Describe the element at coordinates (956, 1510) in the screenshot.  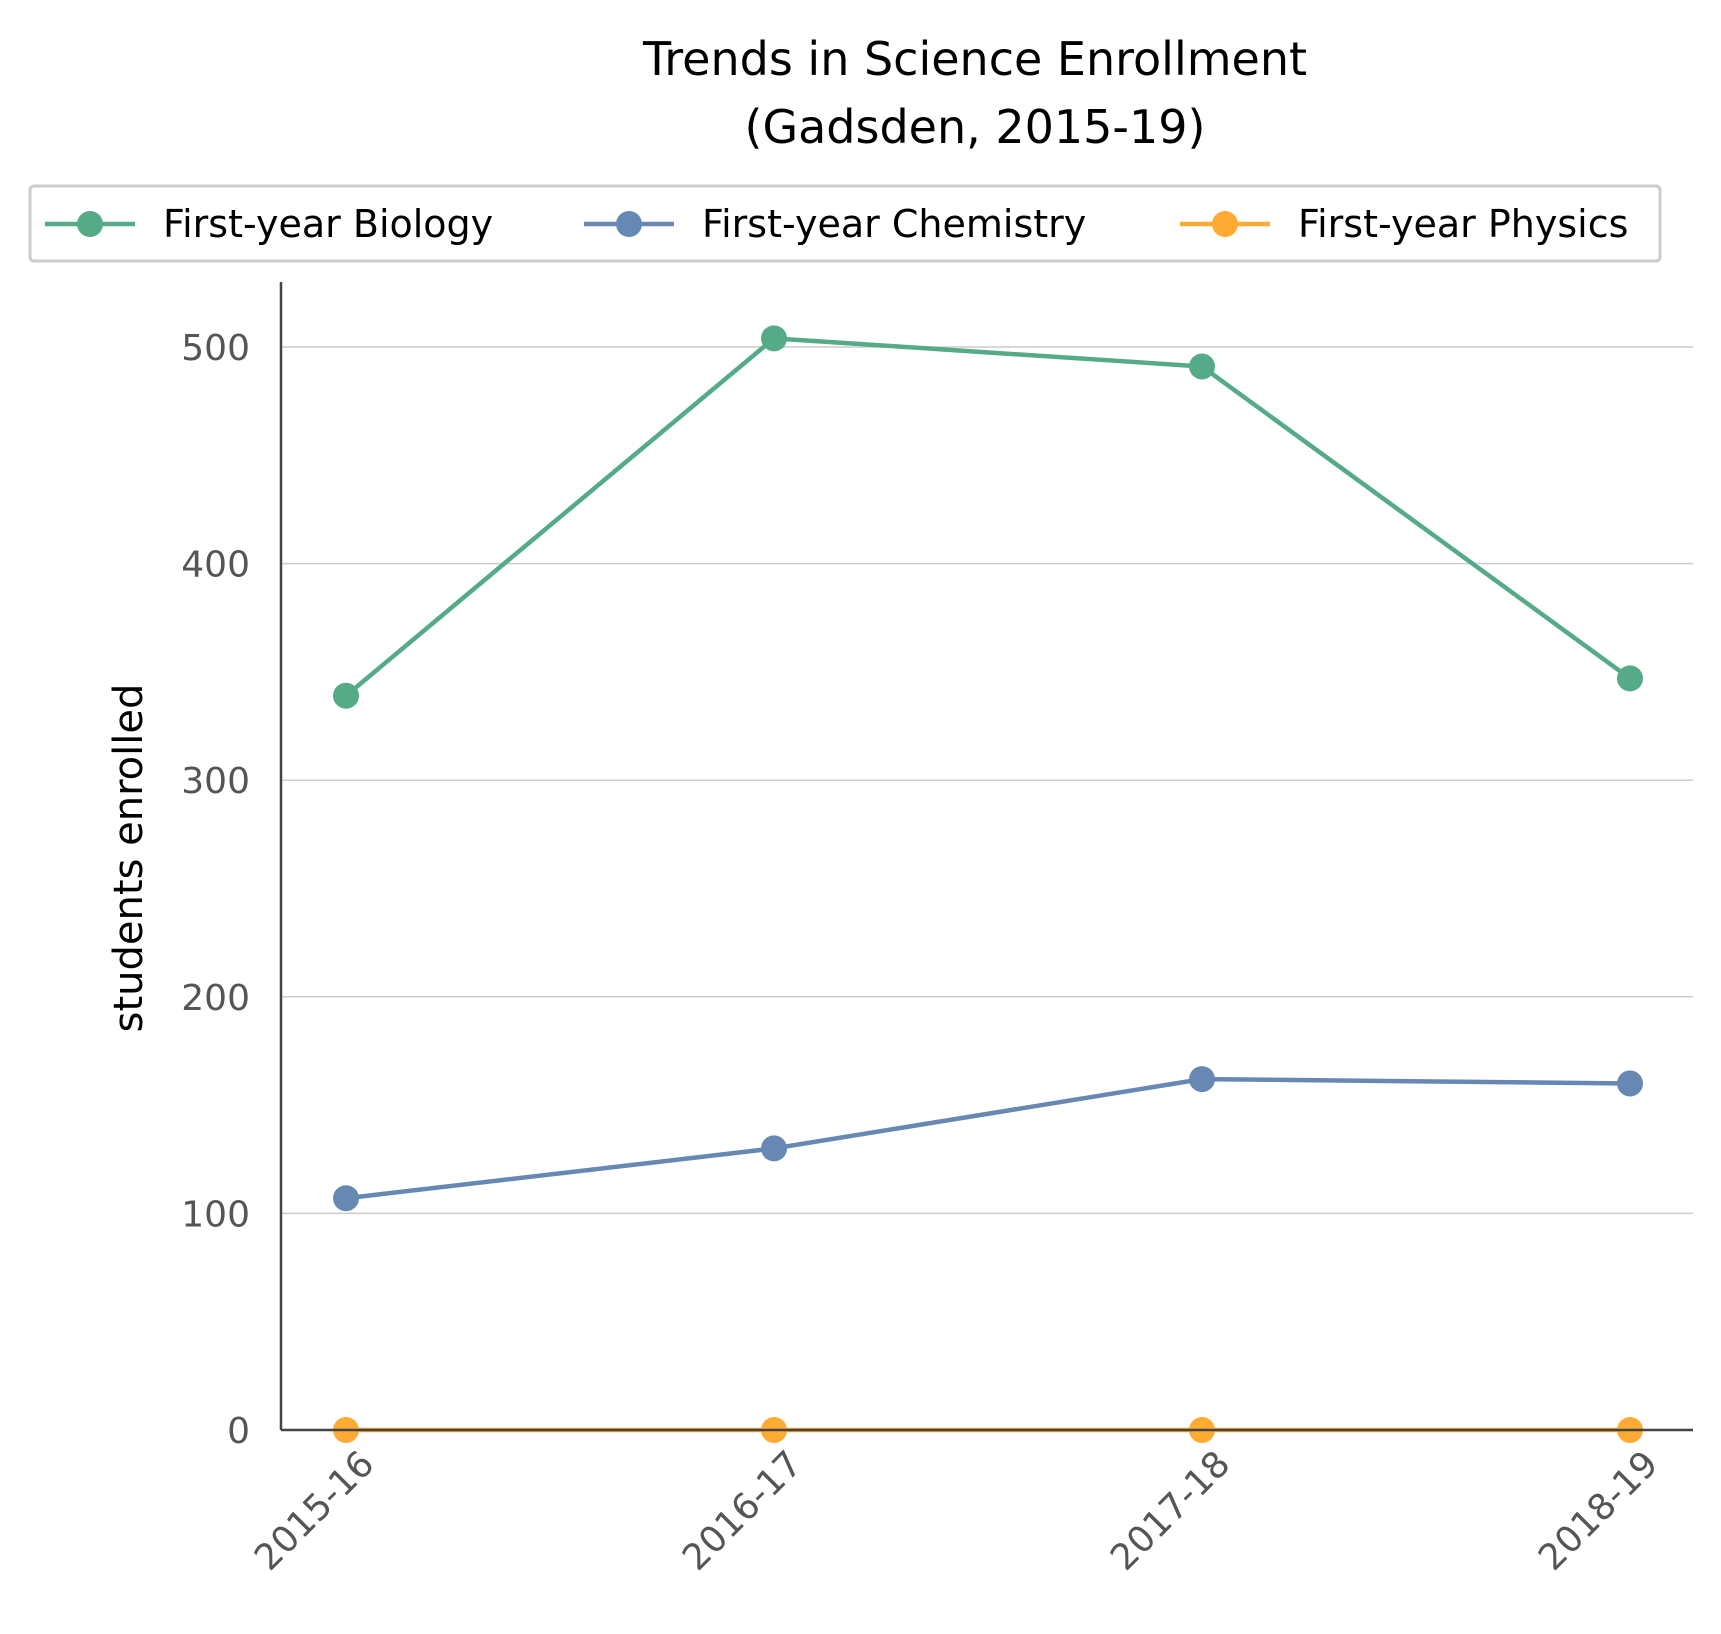
I see `x-tick-labels: 2015-16 2016-17 2017-18 2018-19` at that location.